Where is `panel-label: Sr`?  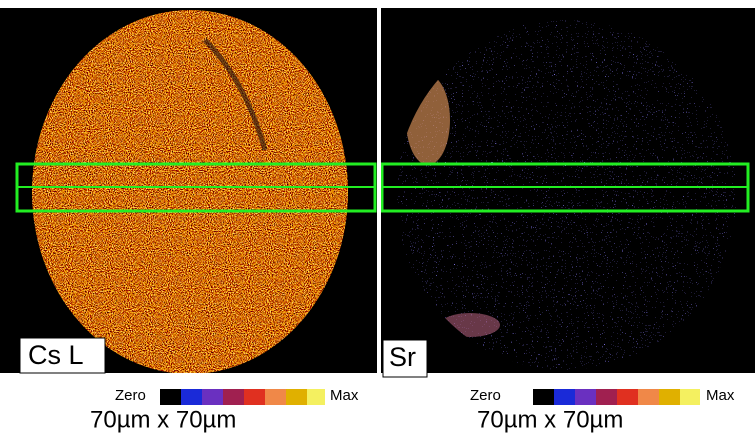
panel-label: Sr is located at coordinates (402, 357).